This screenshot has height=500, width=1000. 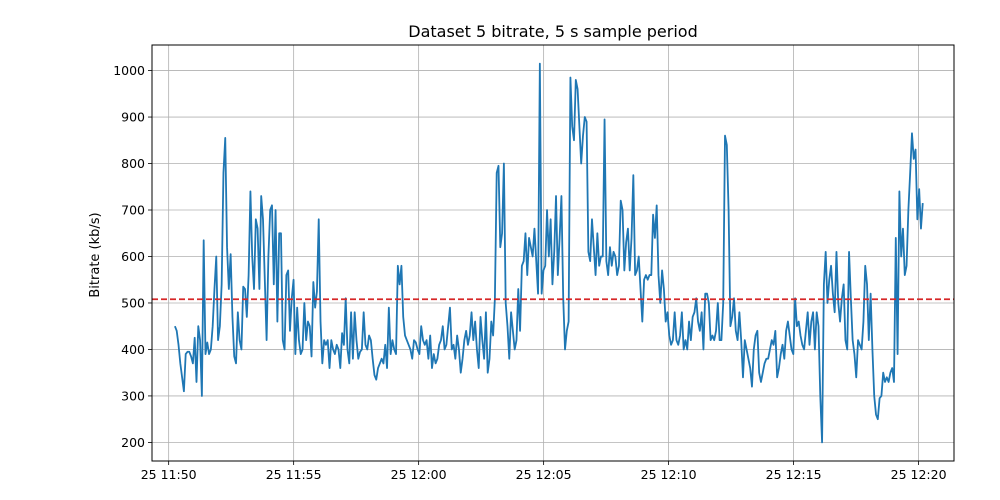 What do you see at coordinates (419, 474) in the screenshot?
I see `x-tick-label: 25 12:00` at bounding box center [419, 474].